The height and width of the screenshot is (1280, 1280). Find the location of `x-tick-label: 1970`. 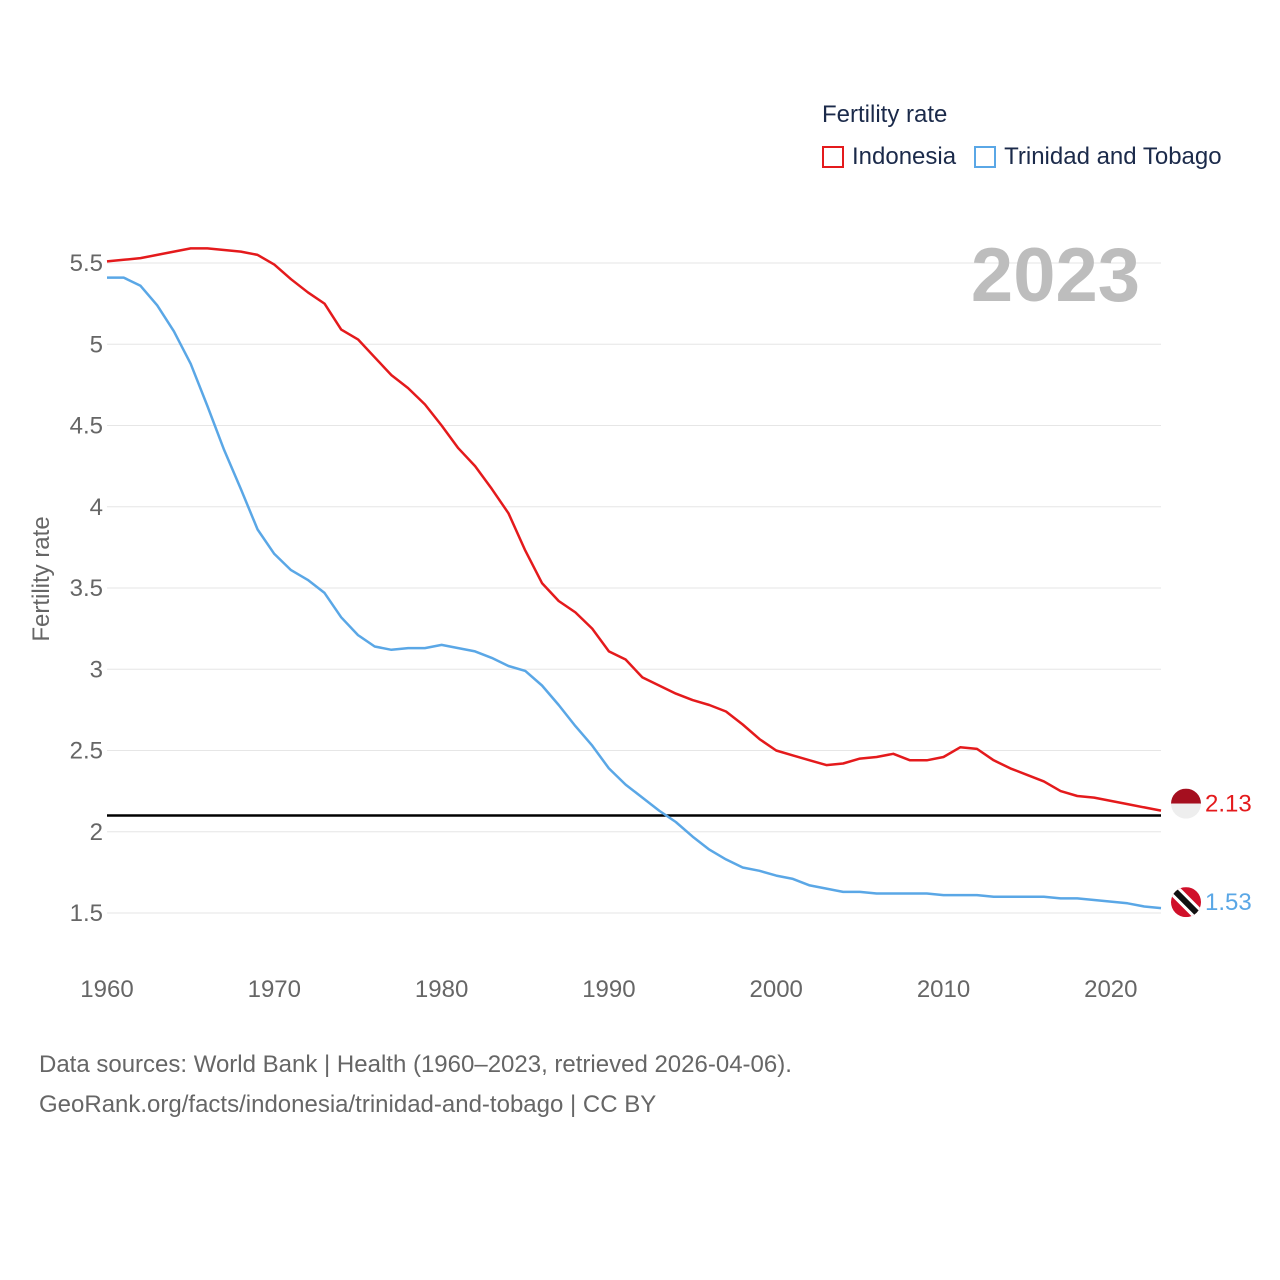

x-tick-label: 1970 is located at coordinates (274, 989).